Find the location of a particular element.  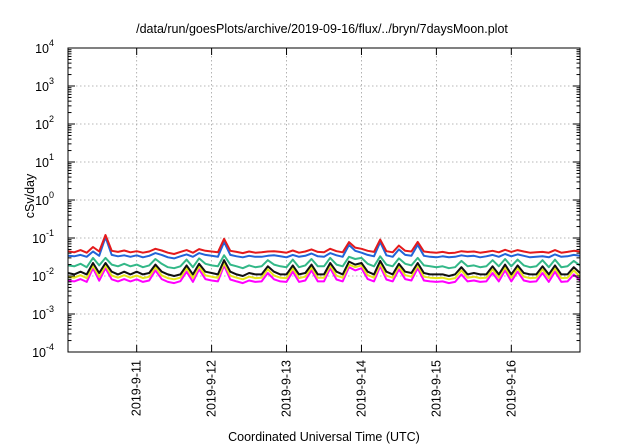

x-tick-label: 2019-9-11 is located at coordinates (137, 388).